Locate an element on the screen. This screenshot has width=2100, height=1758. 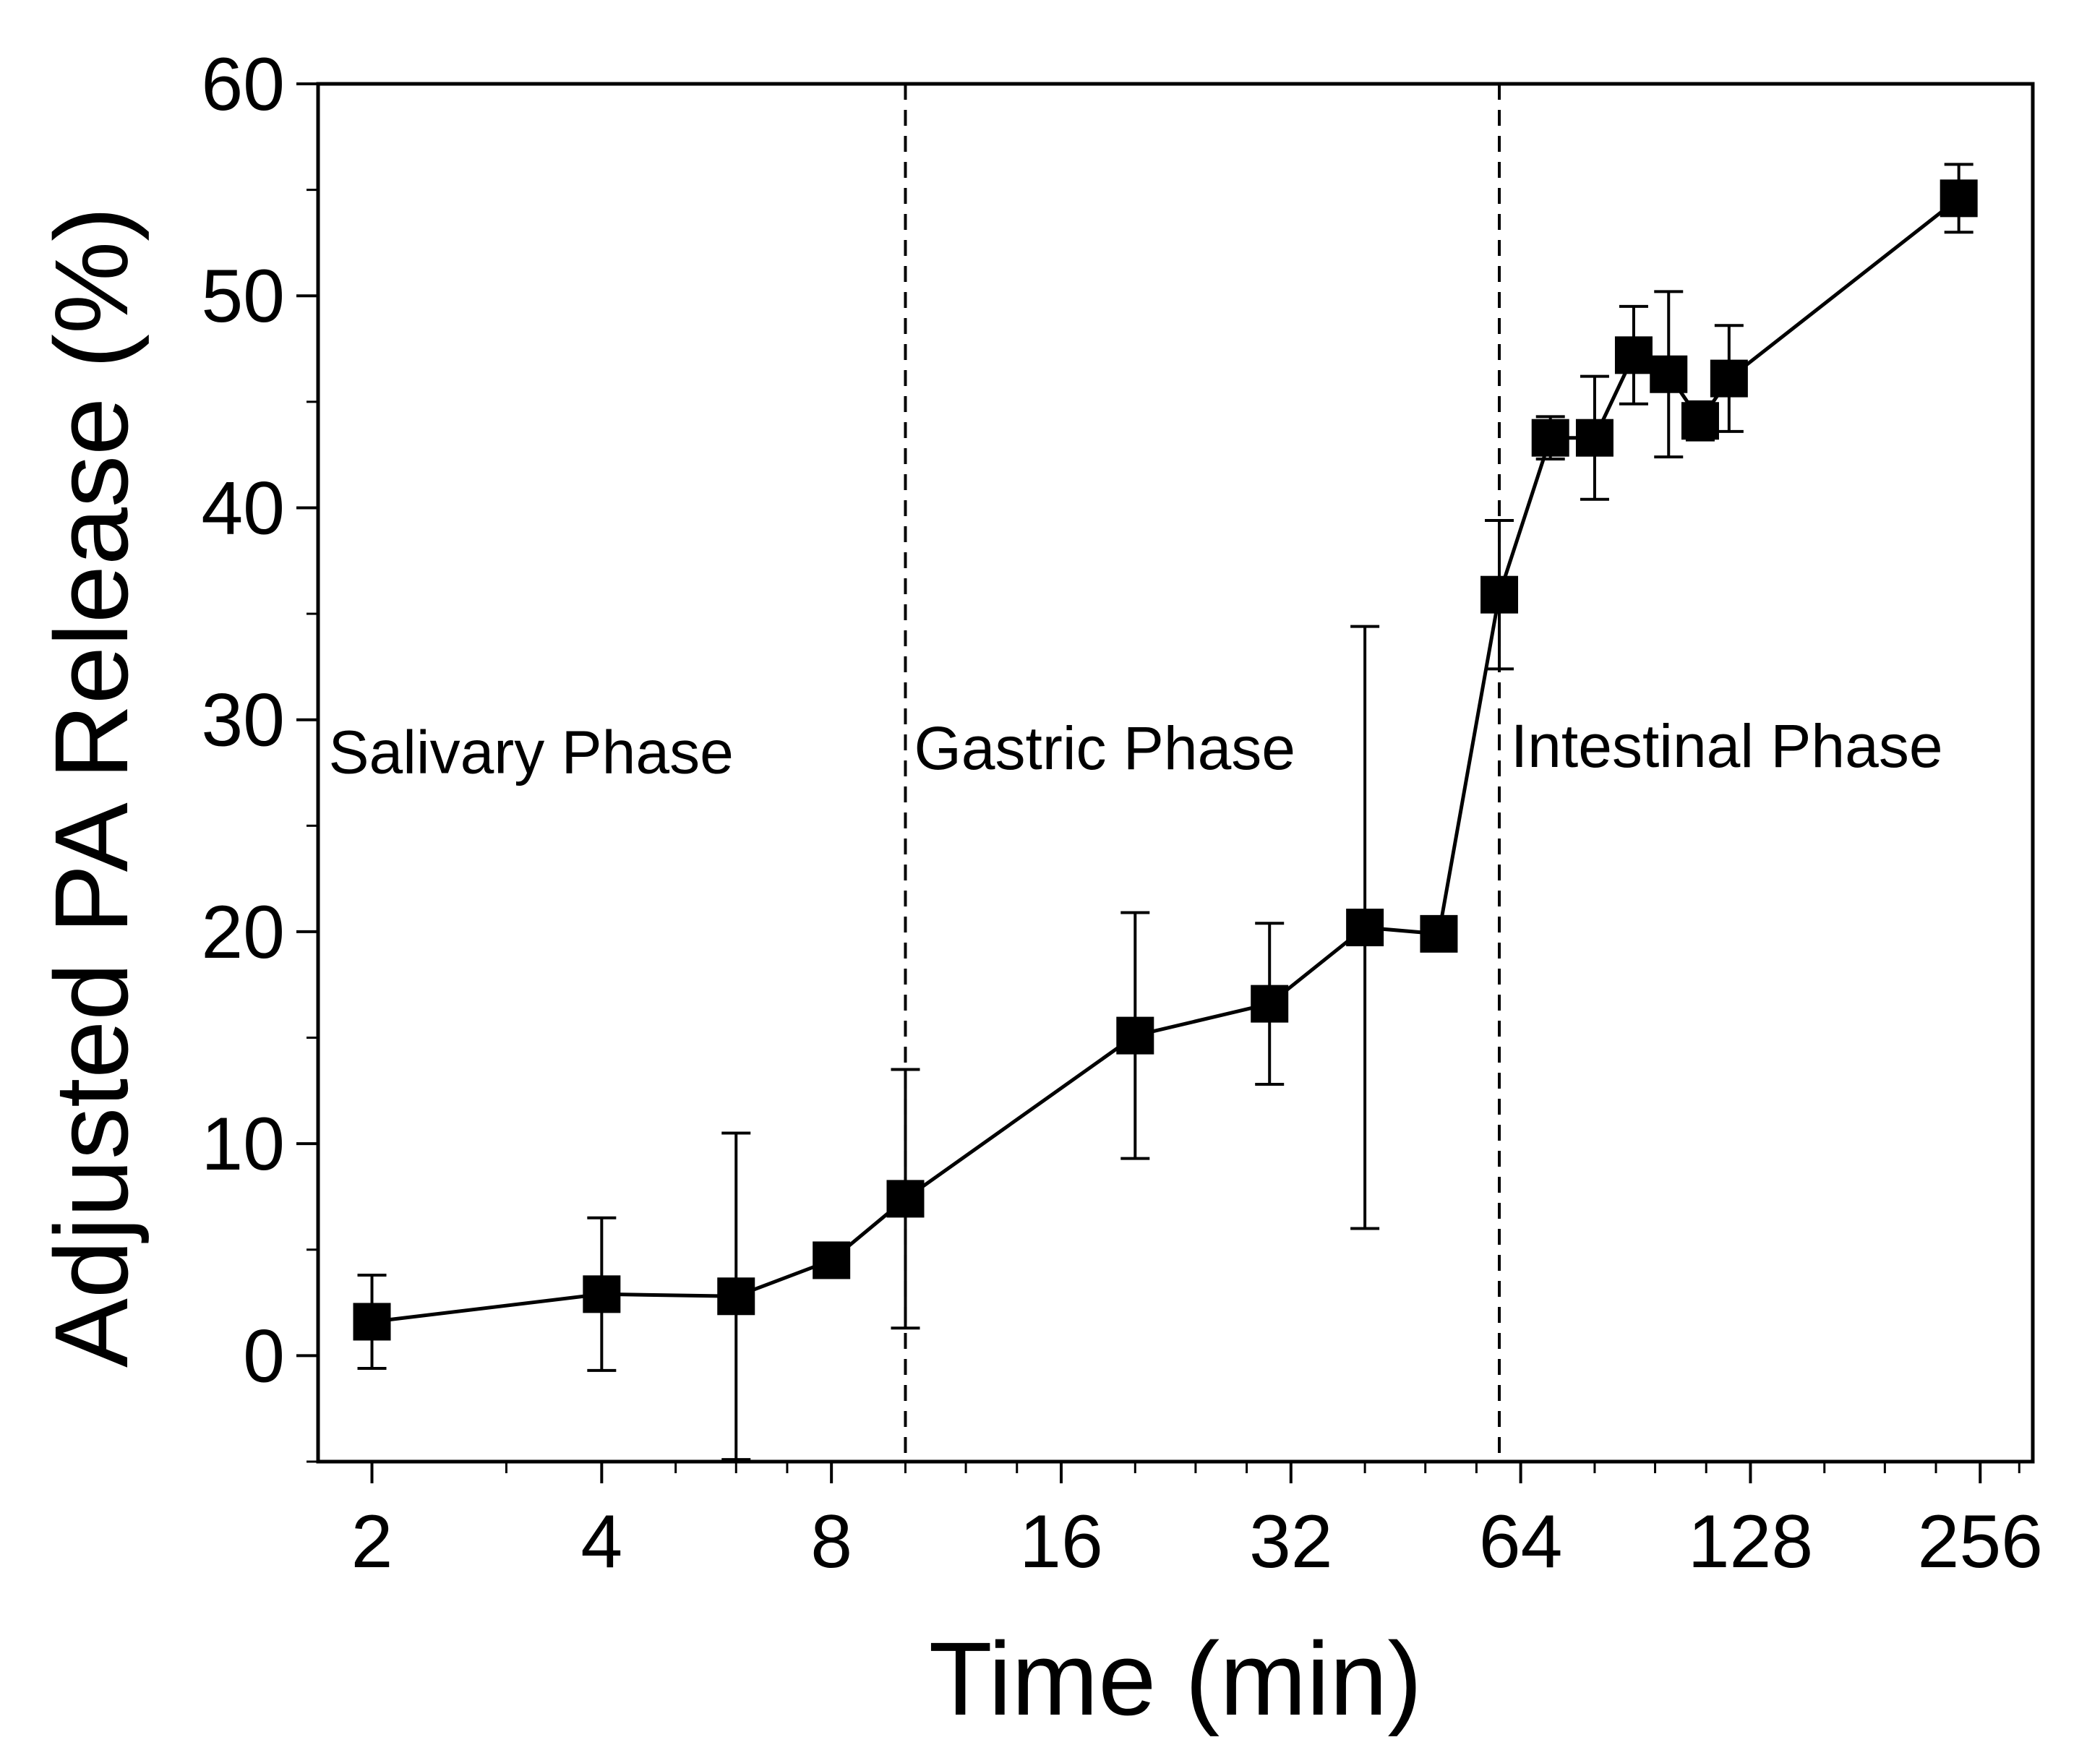
y-tick-labels: 0 10 20 30 40 50 60 is located at coordinates (243, 721).